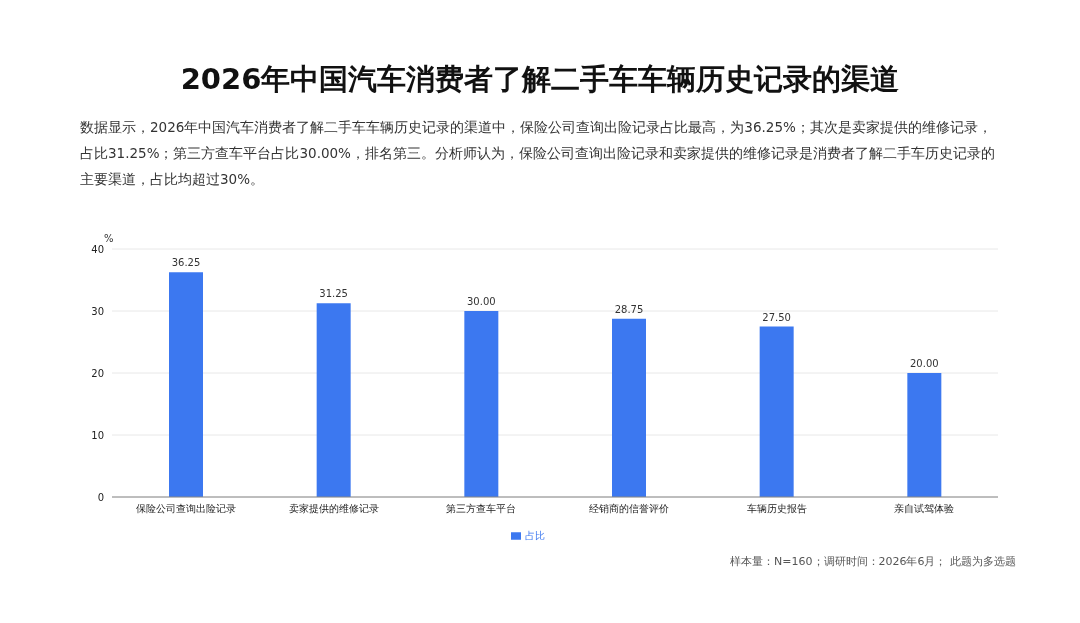 Image resolution: width=1080 pixels, height=623 pixels. Describe the element at coordinates (481, 301) in the screenshot. I see `text: 30.00` at that location.